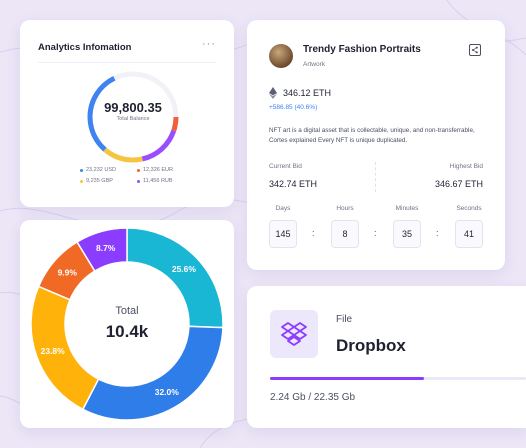 The height and width of the screenshot is (448, 526). What do you see at coordinates (283, 234) in the screenshot?
I see `timer-box-days: 145` at bounding box center [283, 234].